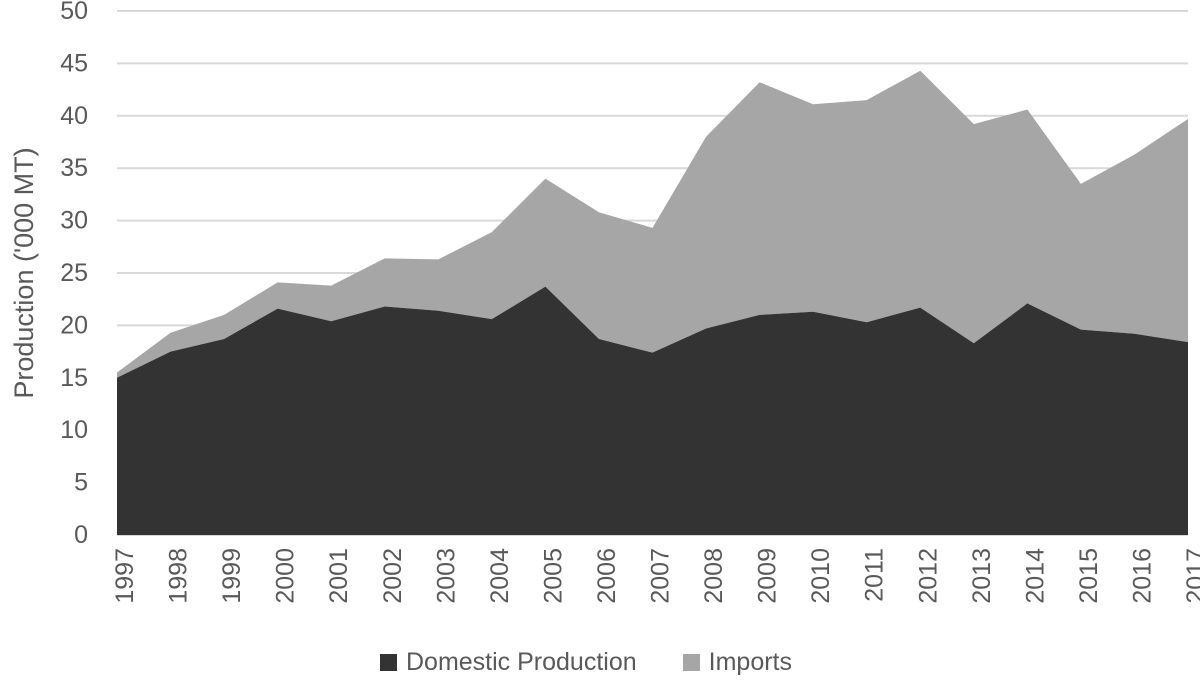 This screenshot has height=688, width=1200. What do you see at coordinates (74, 221) in the screenshot?
I see `y-tick-label-30: 30` at bounding box center [74, 221].